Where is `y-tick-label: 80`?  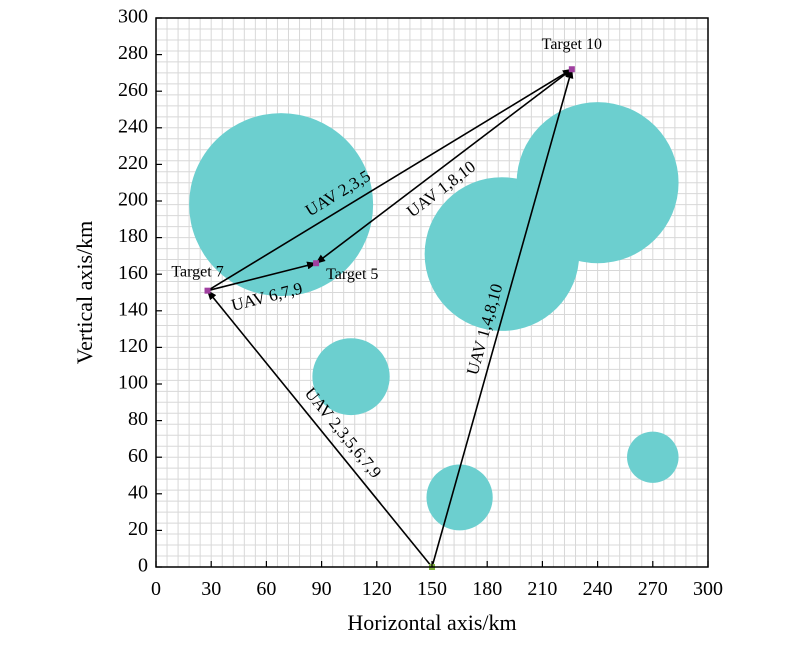
y-tick-label: 80 is located at coordinates (138, 419).